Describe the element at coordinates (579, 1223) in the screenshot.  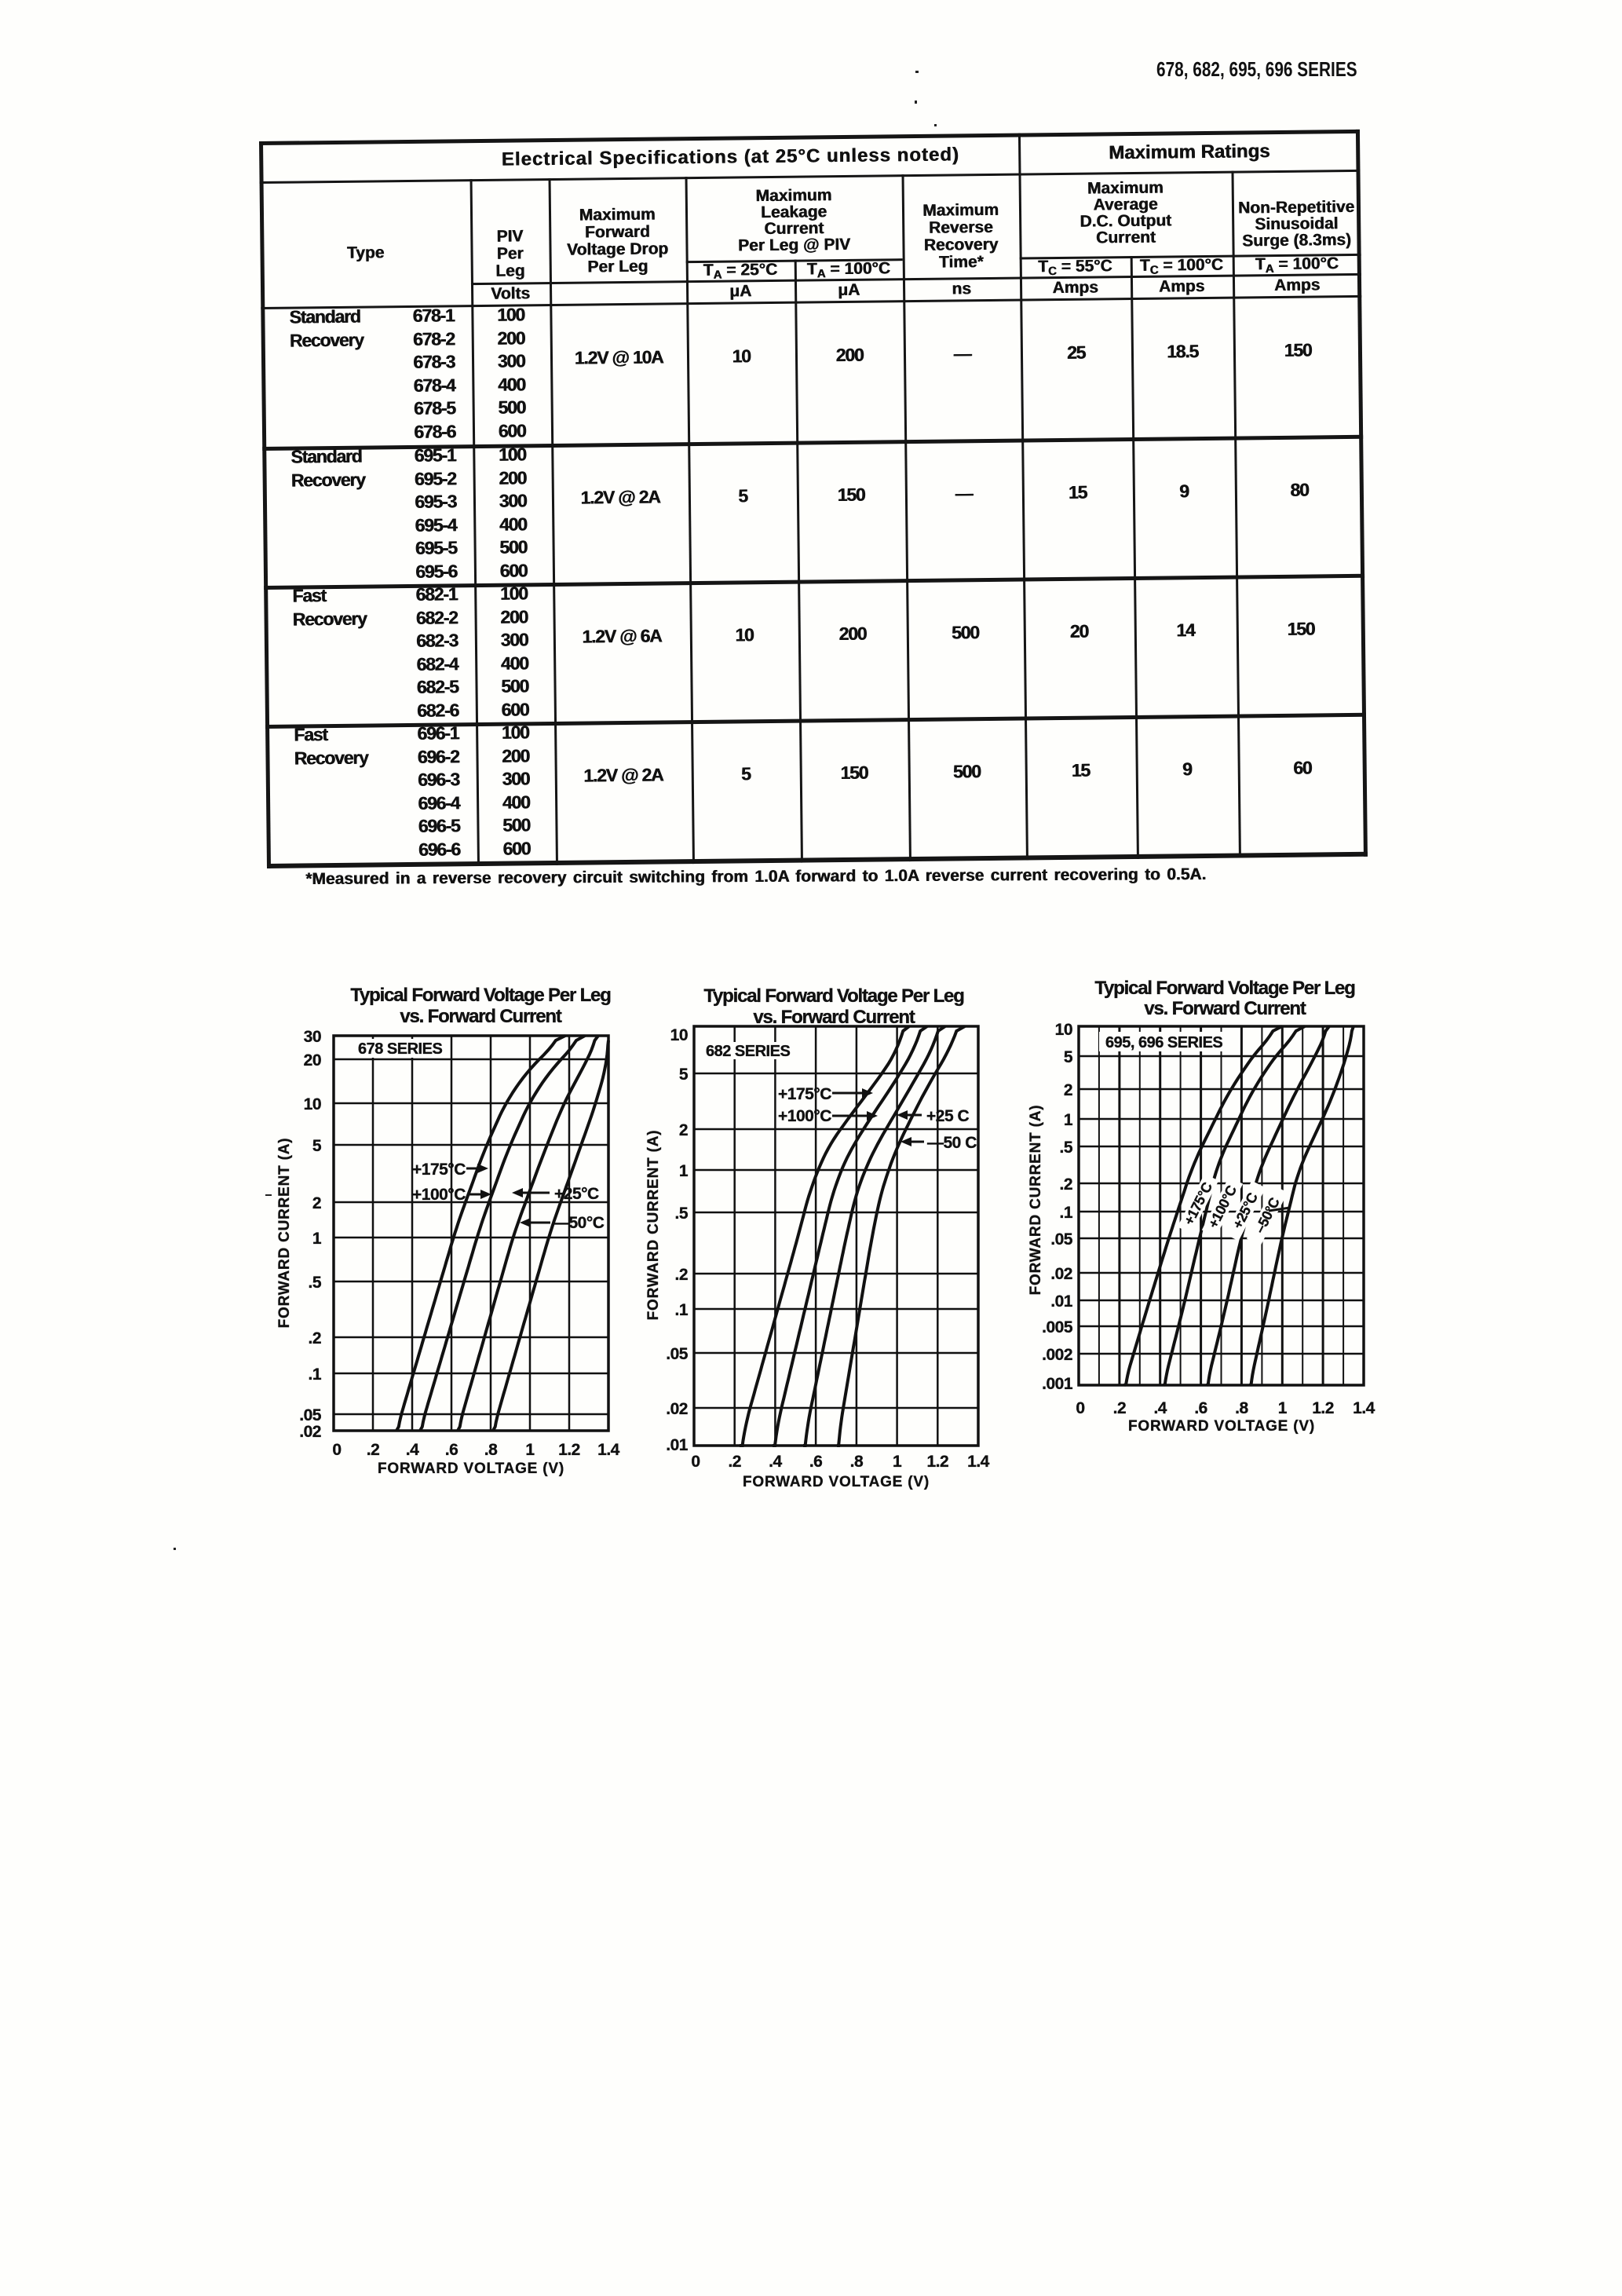
I see `svg-text: —50°C` at that location.